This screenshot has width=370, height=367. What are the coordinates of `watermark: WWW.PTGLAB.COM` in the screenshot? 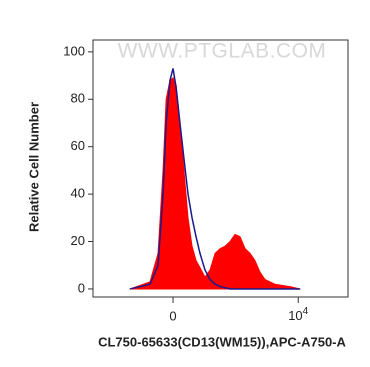 It's located at (222, 51).